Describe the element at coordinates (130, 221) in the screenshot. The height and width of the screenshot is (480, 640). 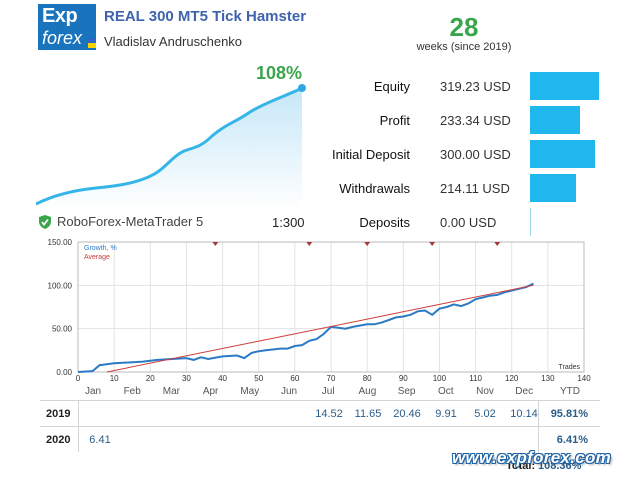
I see `broker-name: RoboForex-MetaTrader 5` at that location.